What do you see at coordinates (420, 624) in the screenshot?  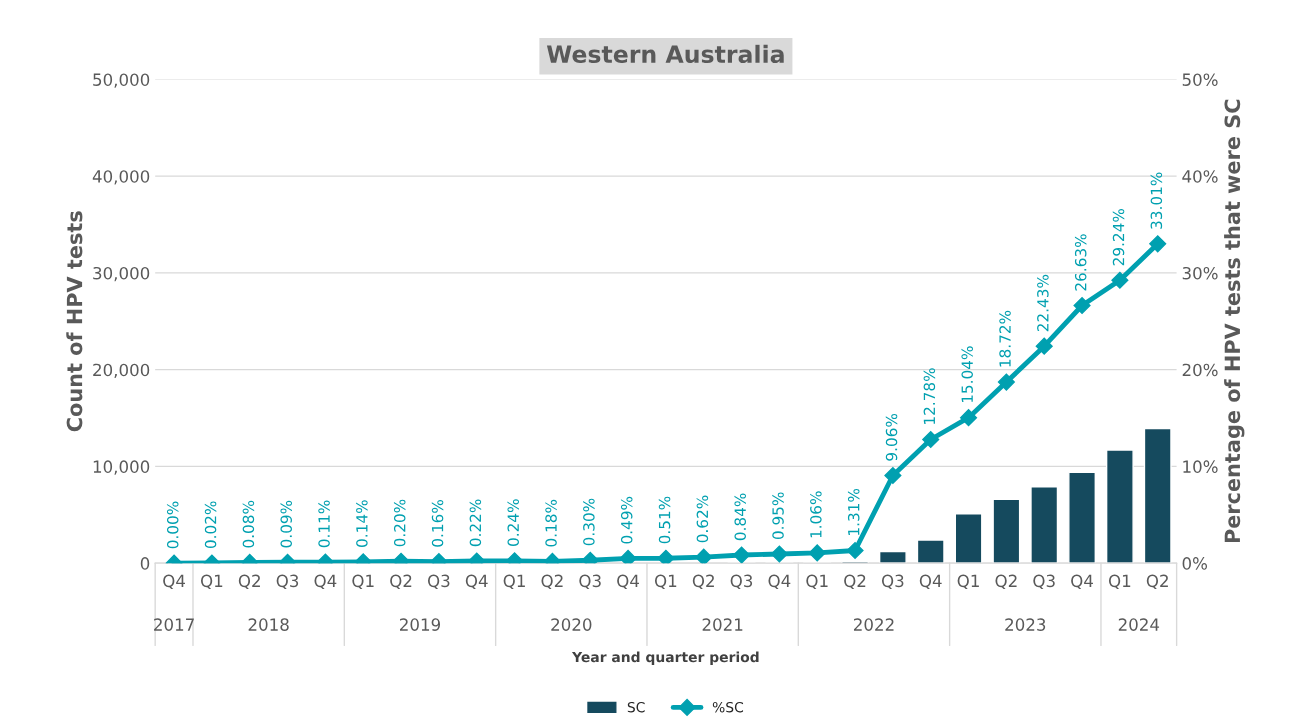 I see `text: 2019` at bounding box center [420, 624].